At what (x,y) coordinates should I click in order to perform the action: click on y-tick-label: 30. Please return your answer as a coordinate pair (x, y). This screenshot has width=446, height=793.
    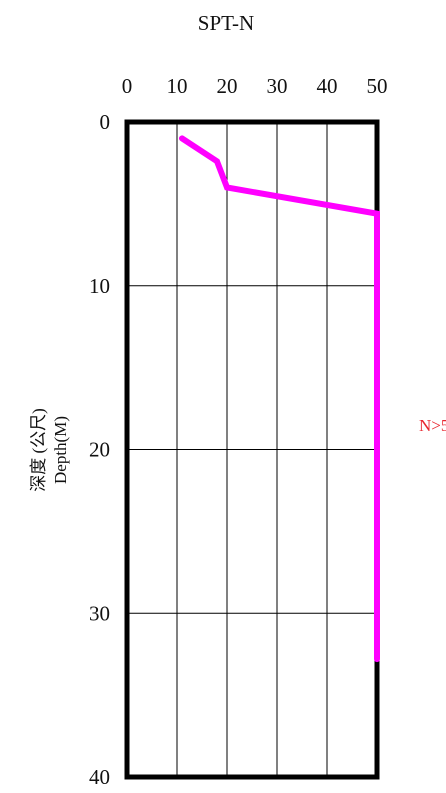
    Looking at the image, I should click on (99, 613).